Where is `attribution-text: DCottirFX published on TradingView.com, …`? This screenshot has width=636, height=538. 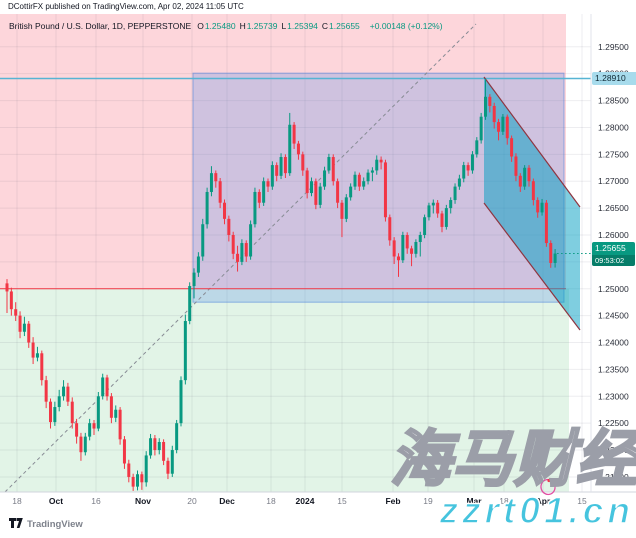 attribution-text: DCottirFX published on TradingView.com, … is located at coordinates (126, 6).